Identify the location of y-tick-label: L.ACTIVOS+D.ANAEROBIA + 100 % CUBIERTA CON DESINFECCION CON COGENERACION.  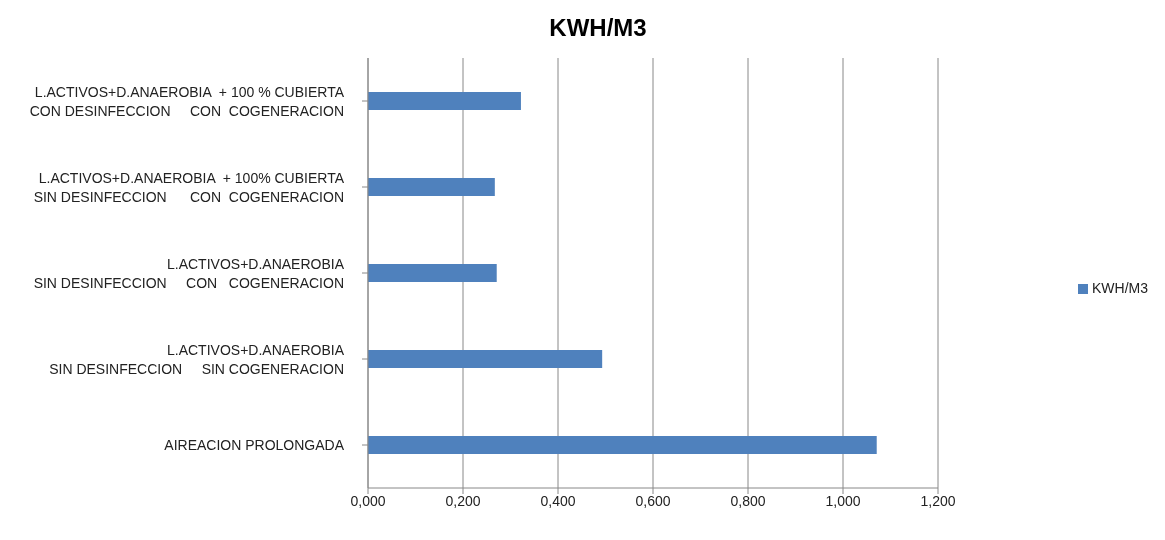
(187, 101).